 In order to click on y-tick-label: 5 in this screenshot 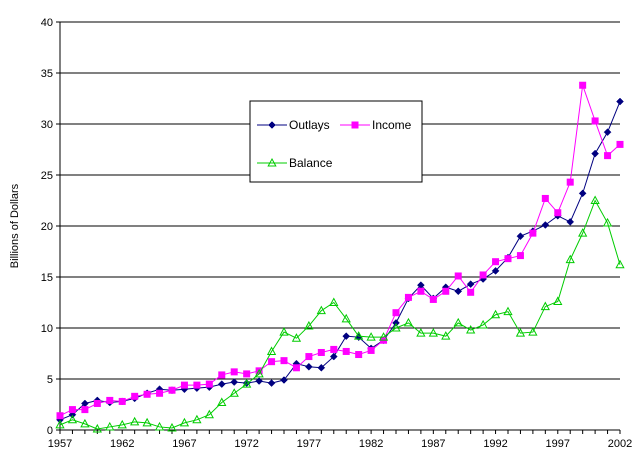, I will do `click(50, 380)`.